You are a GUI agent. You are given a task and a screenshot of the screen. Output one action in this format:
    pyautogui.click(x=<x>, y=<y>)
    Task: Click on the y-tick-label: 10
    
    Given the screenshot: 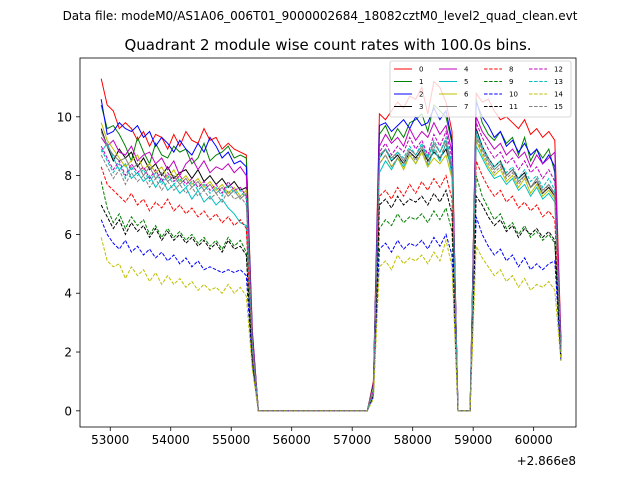 What is the action you would take?
    pyautogui.click(x=64, y=117)
    